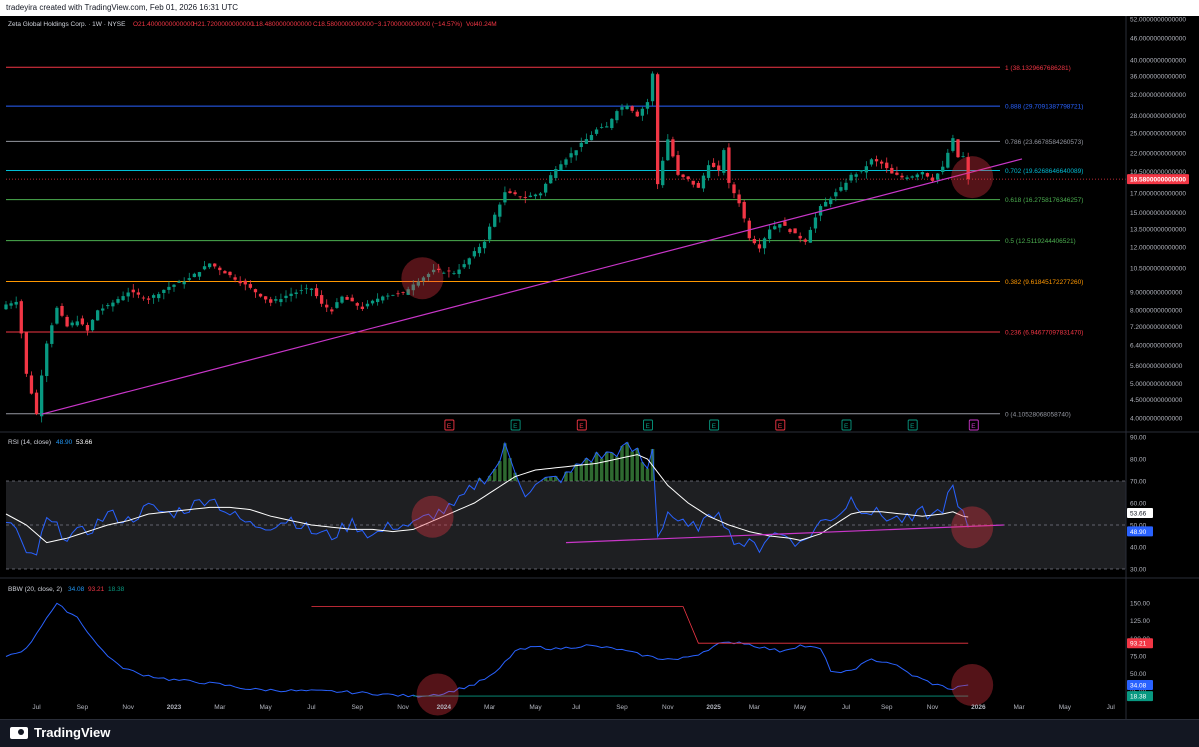 This screenshot has width=1199, height=747. Describe the element at coordinates (972, 177) in the screenshot. I see `highlight-circle` at that location.